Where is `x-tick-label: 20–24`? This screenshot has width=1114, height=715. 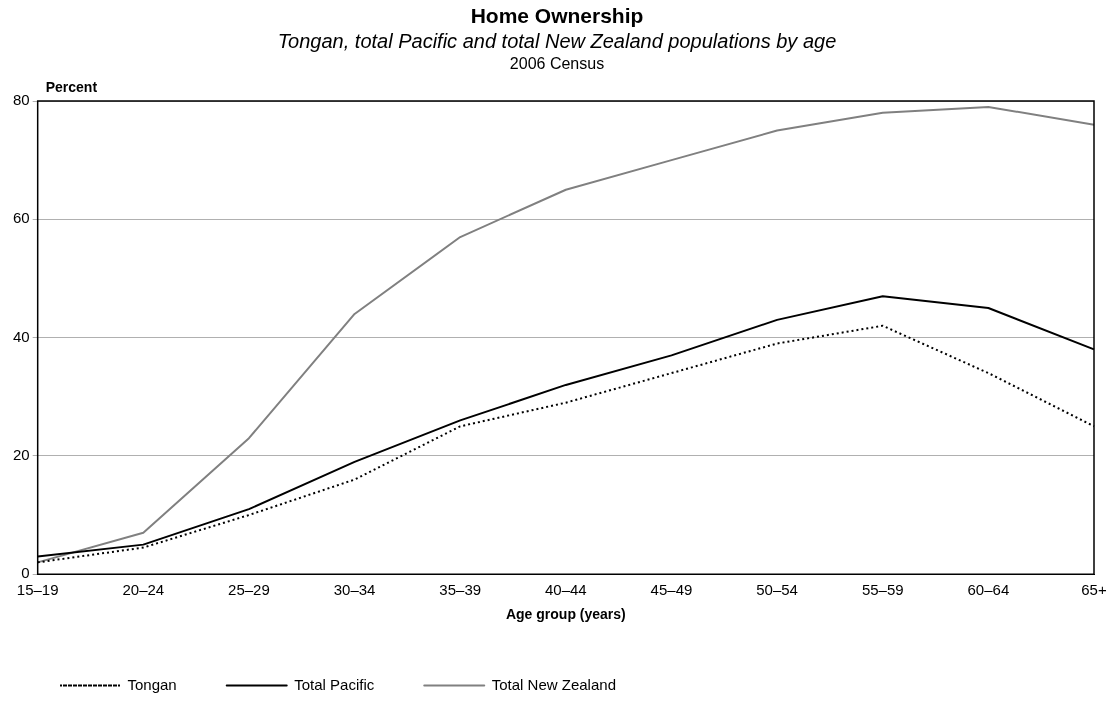
x-tick-label: 20–24 is located at coordinates (143, 590).